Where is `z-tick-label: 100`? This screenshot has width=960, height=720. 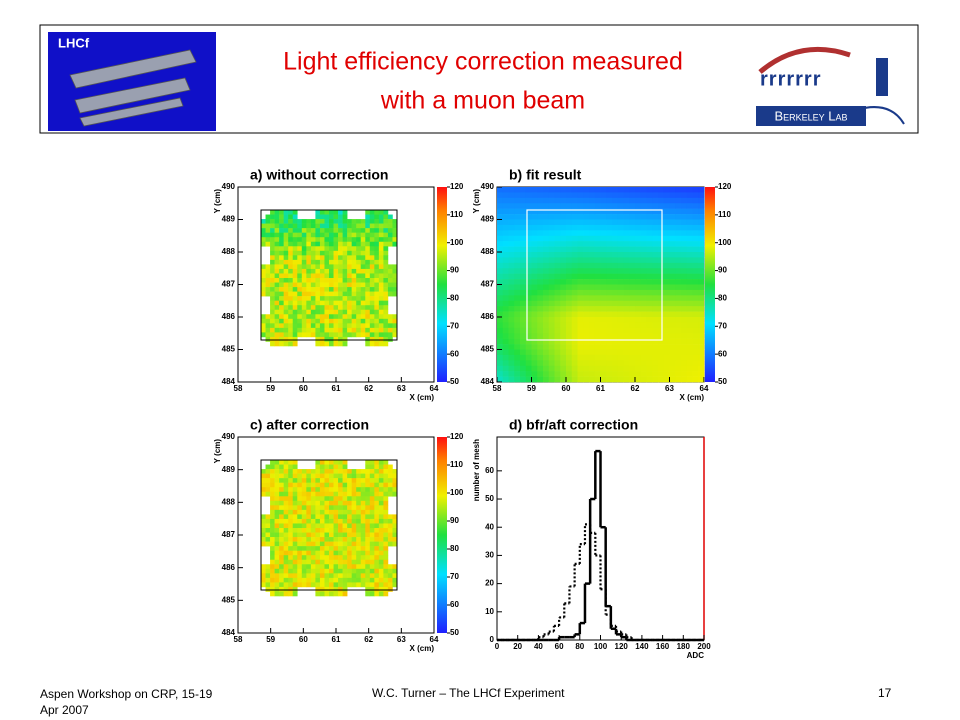
z-tick-label: 100 is located at coordinates (457, 492).